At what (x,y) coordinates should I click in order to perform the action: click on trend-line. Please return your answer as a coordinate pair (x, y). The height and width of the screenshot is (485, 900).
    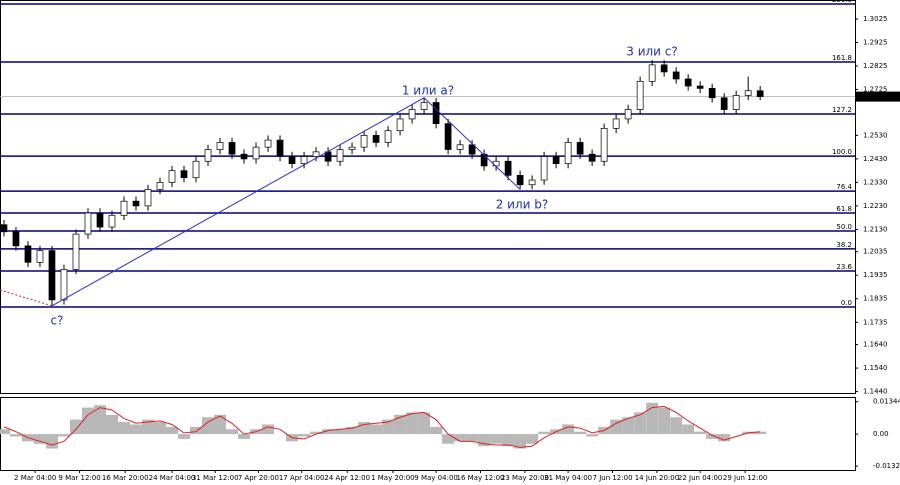
    Looking at the image, I should click on (26, 298).